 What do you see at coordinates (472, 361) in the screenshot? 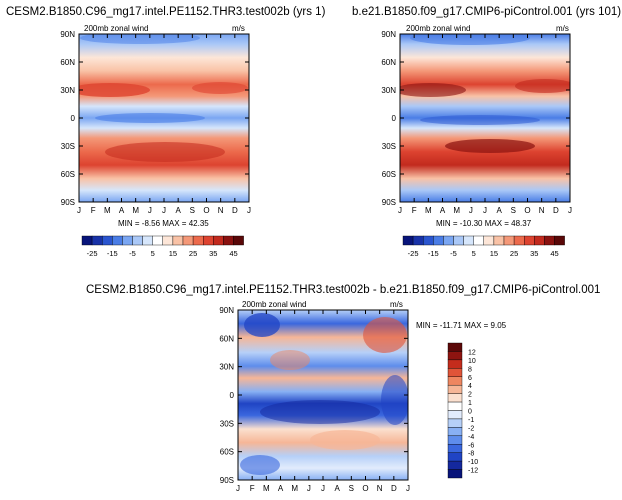
I see `diff-colorbar-label: 10` at bounding box center [472, 361].